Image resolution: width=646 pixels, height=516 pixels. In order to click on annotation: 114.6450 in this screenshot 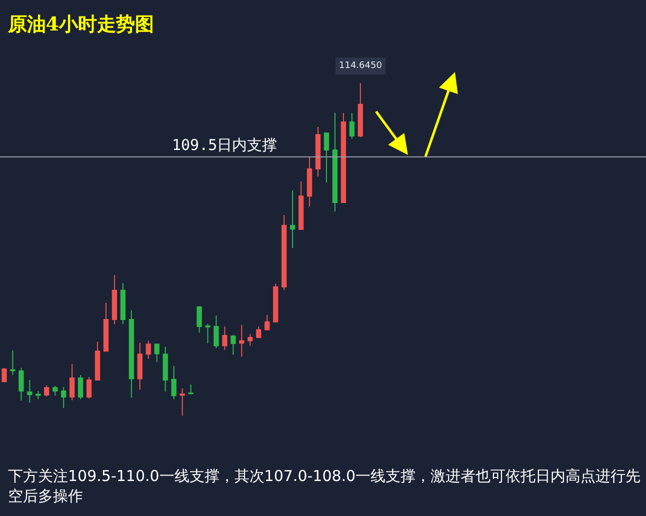, I will do `click(360, 66)`.